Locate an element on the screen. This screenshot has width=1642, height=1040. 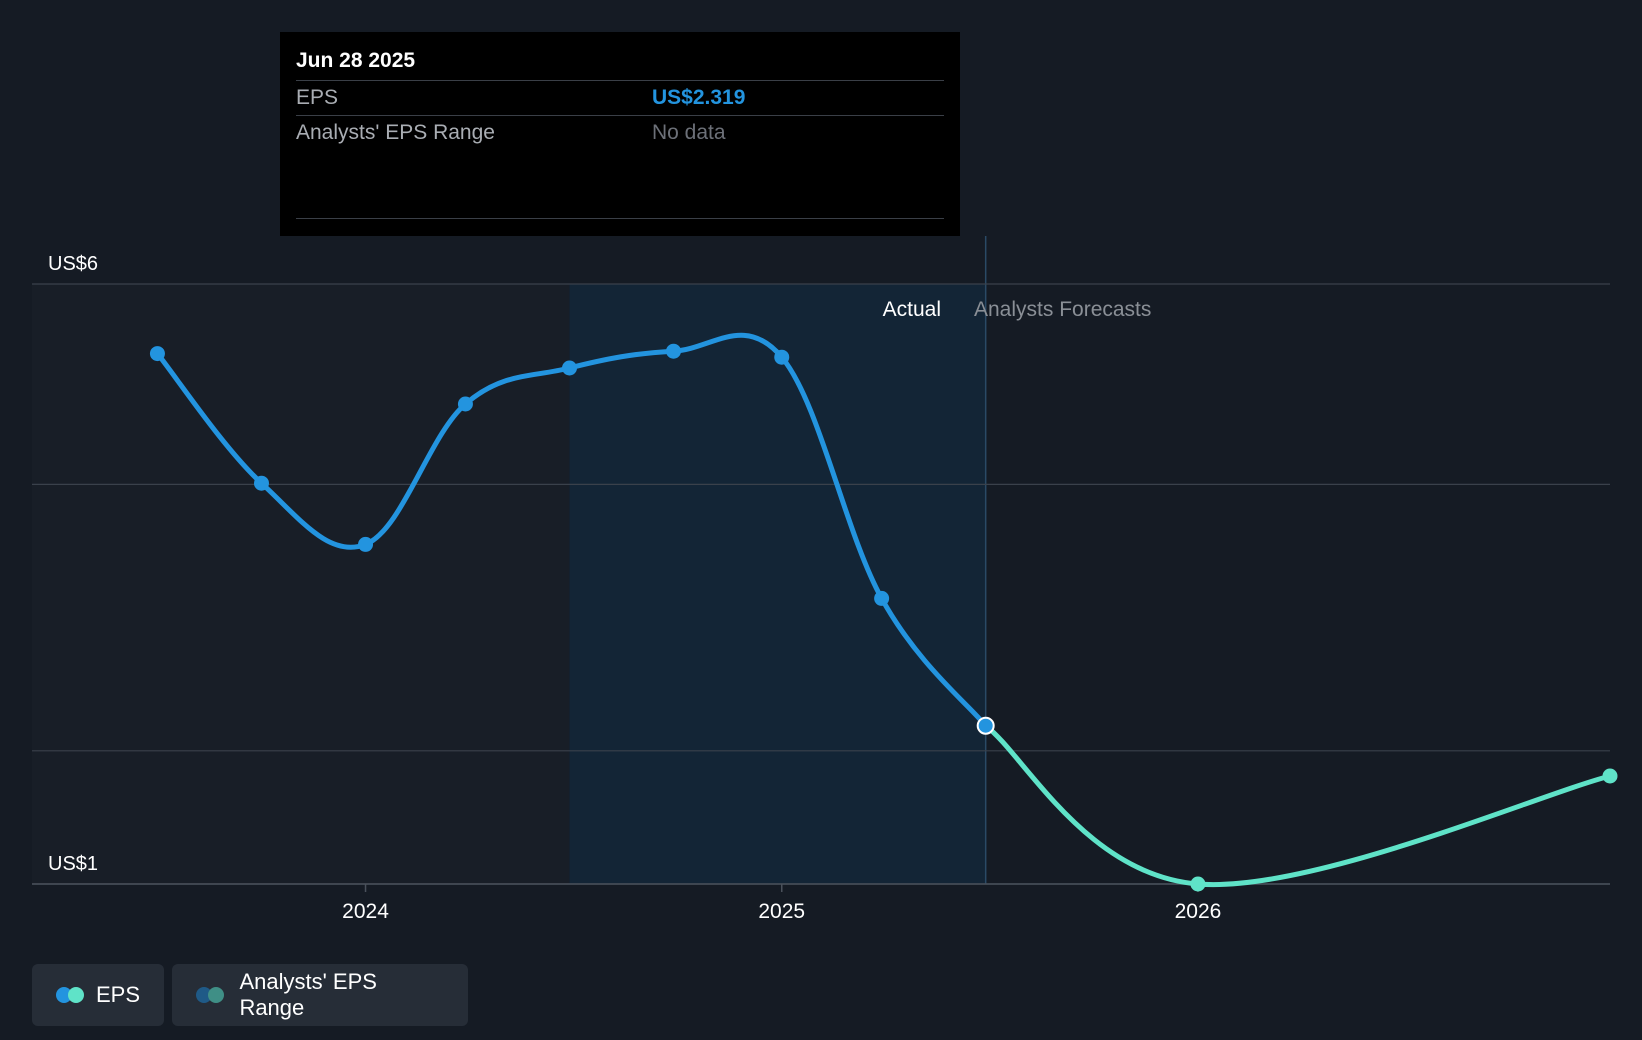
y-axis-label: US$1 is located at coordinates (73, 864).